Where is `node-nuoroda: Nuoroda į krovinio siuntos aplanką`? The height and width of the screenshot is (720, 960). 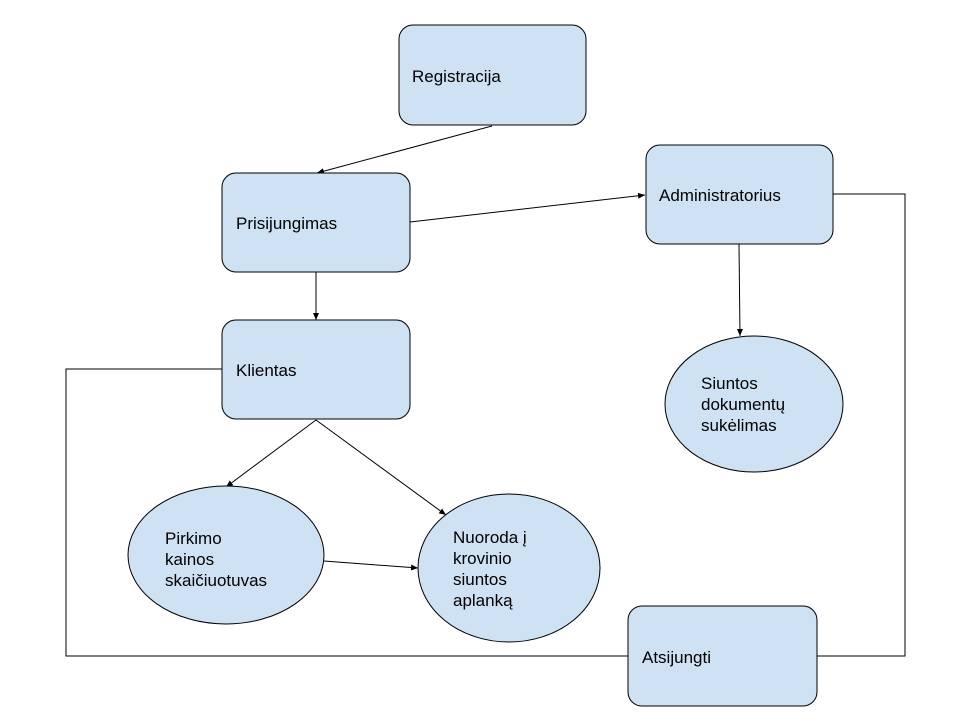 node-nuoroda: Nuoroda į krovinio siuntos aplanką is located at coordinates (509, 568).